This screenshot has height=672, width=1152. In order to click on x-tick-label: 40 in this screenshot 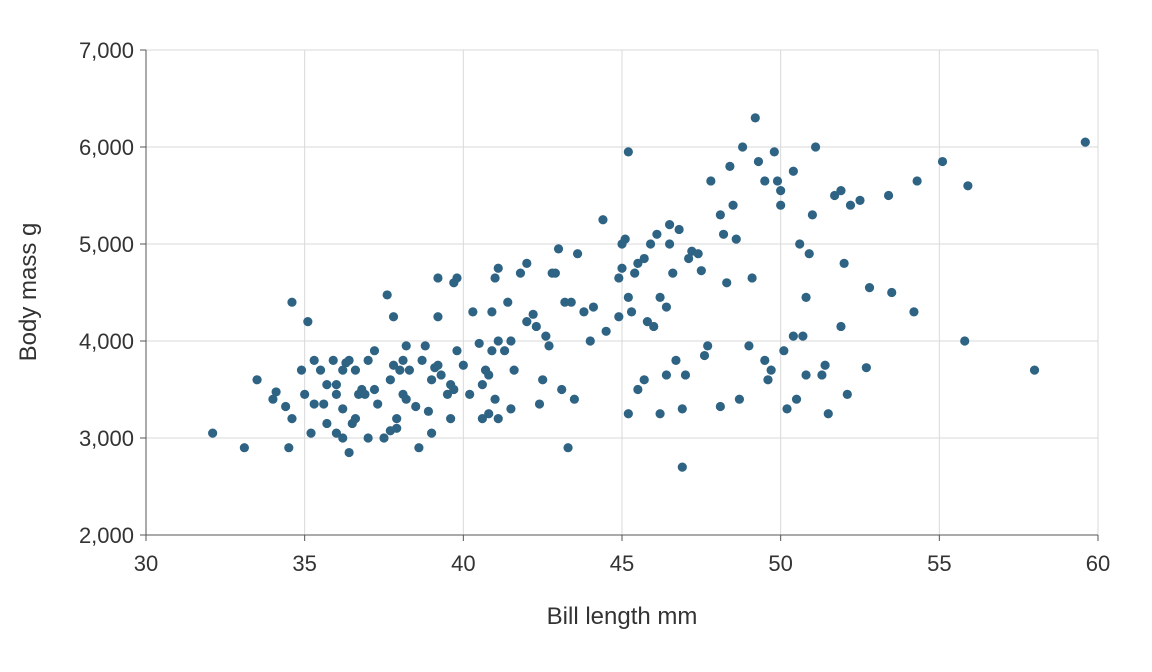, I will do `click(463, 563)`.